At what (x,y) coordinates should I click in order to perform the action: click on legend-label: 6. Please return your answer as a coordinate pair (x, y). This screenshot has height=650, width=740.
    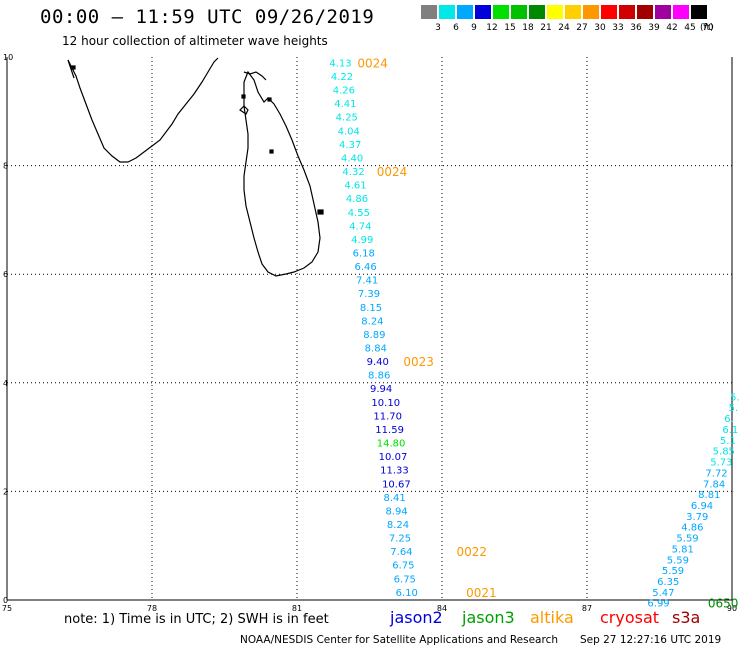
    Looking at the image, I should click on (456, 28).